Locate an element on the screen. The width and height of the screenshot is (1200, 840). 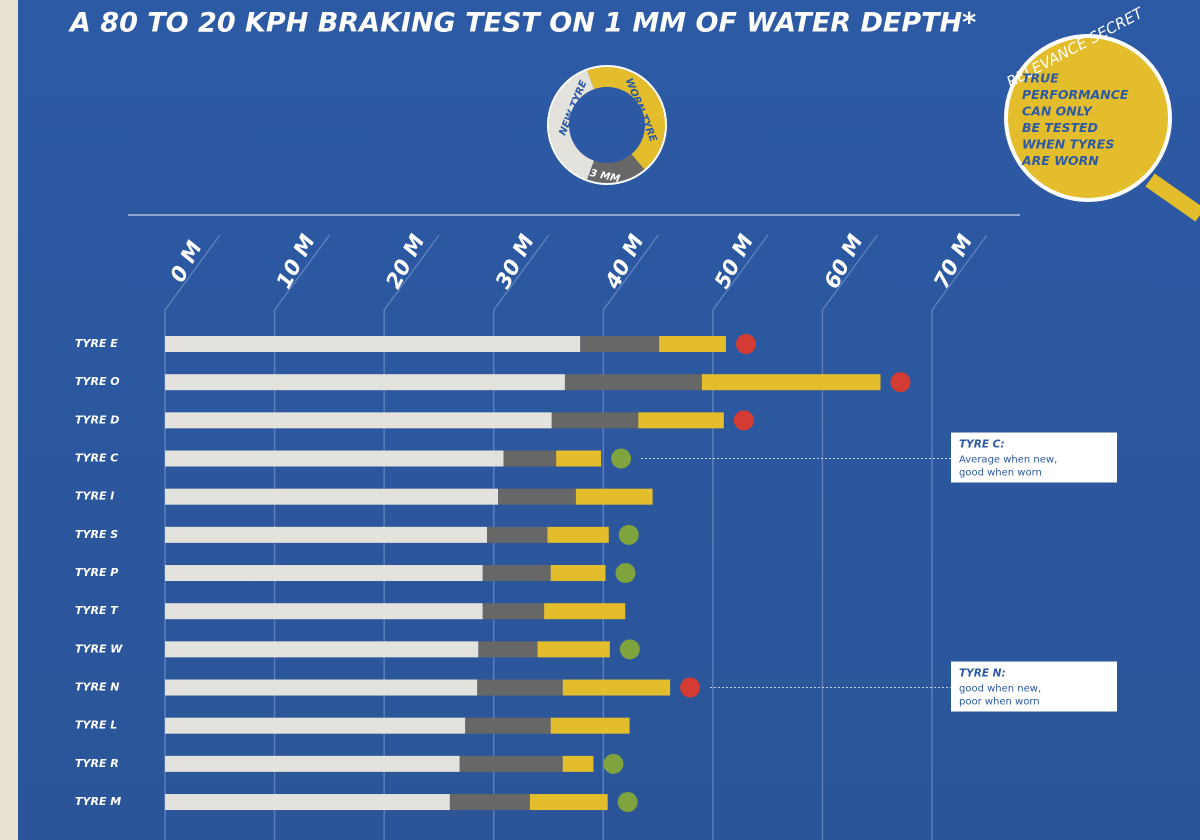
y-tick-label: TYRE M is located at coordinates (98, 801).